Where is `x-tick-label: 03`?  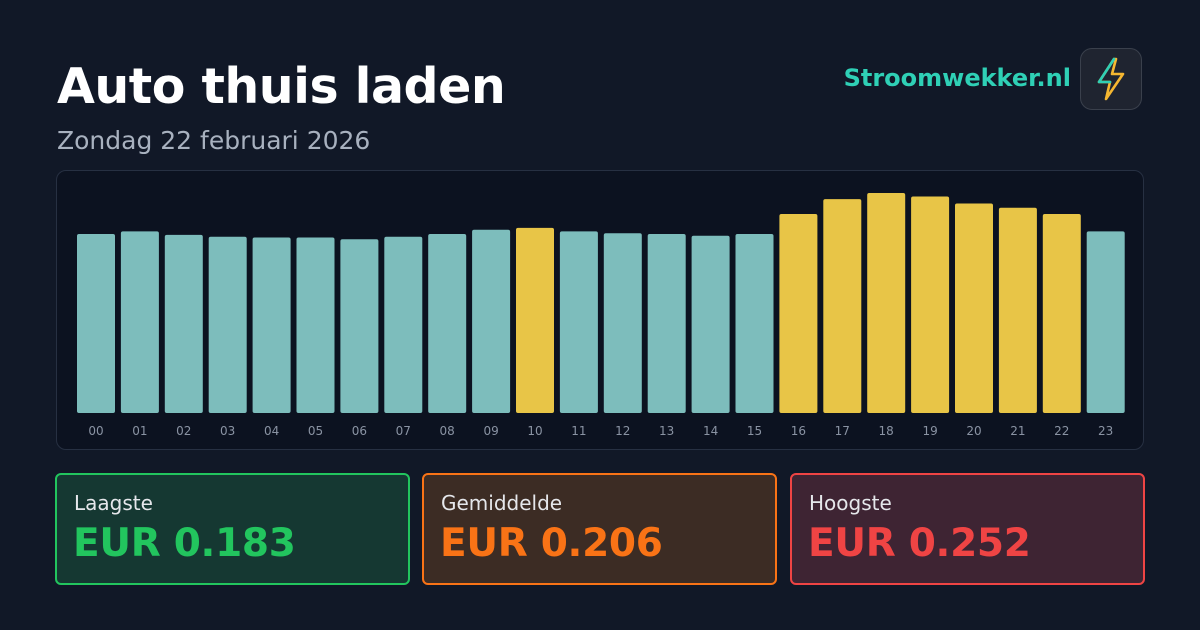 x-tick-label: 03 is located at coordinates (227, 431).